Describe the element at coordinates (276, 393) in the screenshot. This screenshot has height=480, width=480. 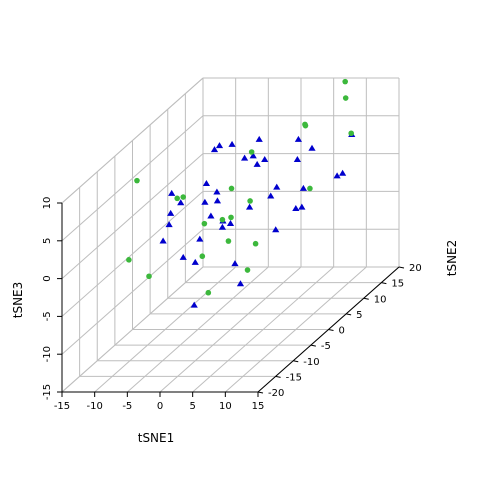
I see `y-tick-label: -20` at that location.